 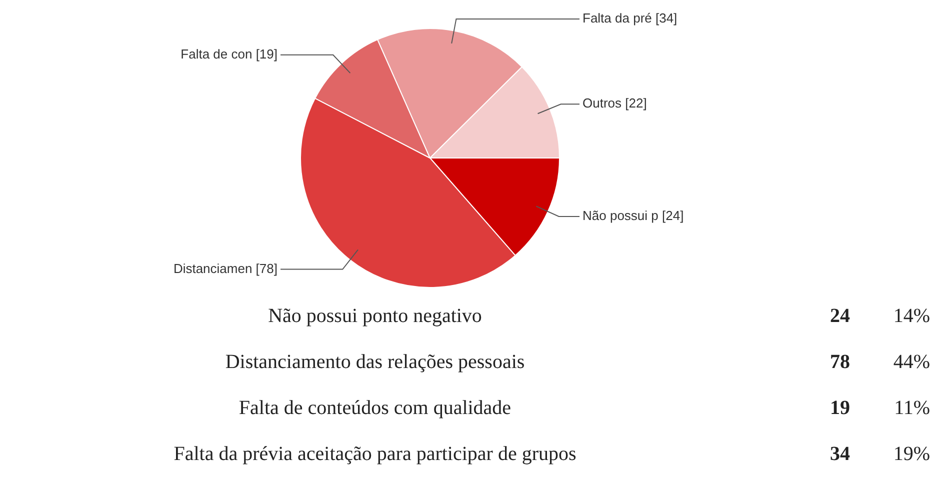 I want to click on text: 14%, so click(x=911, y=316).